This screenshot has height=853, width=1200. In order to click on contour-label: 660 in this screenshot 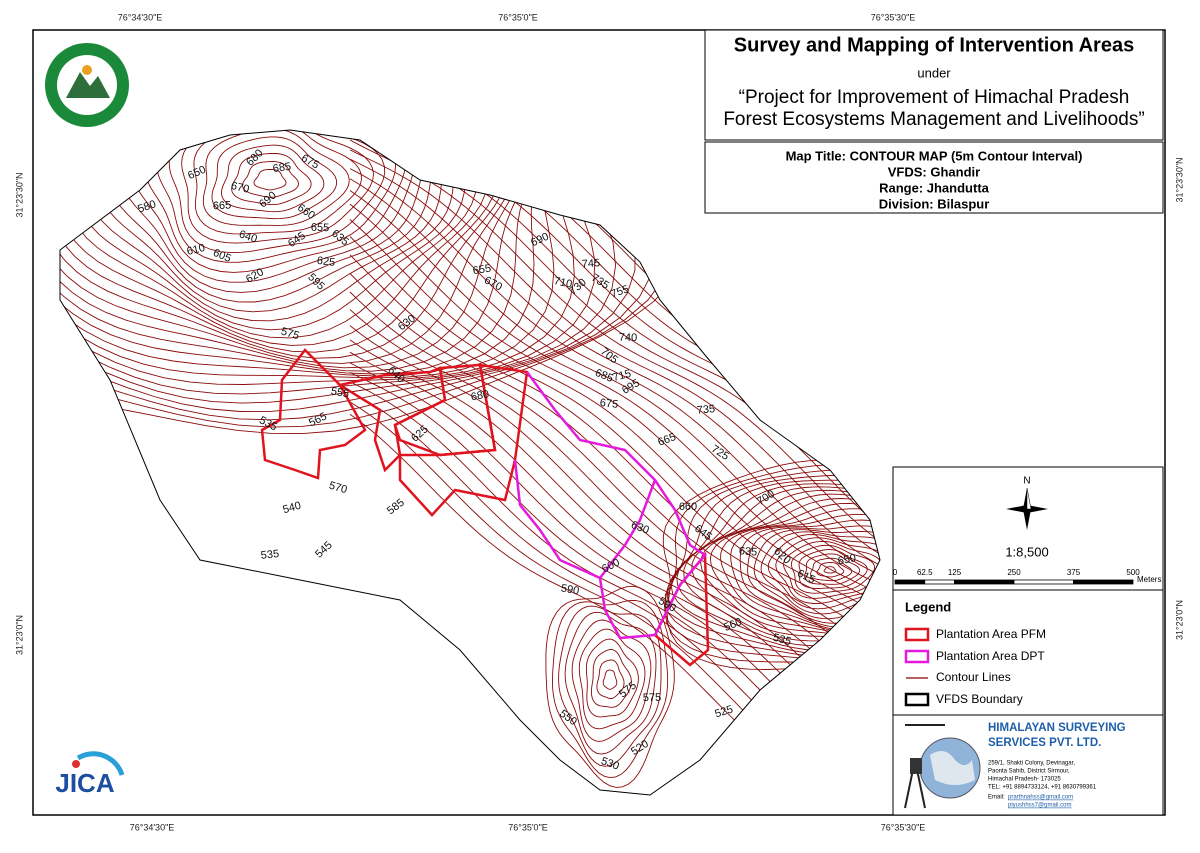, I will do `click(688, 507)`.